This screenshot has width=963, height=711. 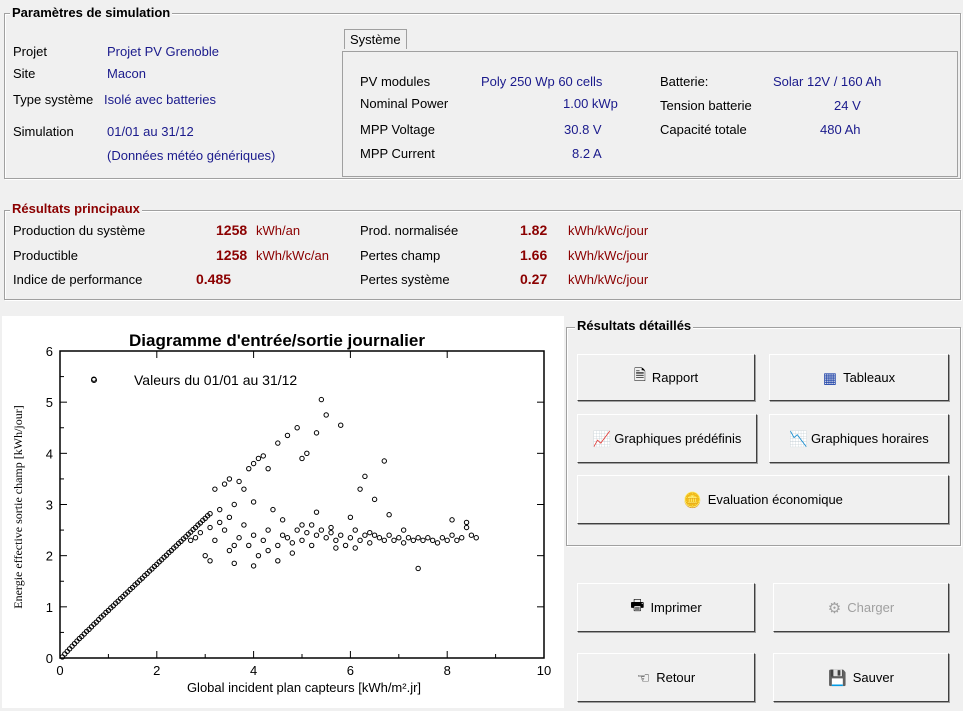 What do you see at coordinates (49, 607) in the screenshot?
I see `y-tick-label: 1` at bounding box center [49, 607].